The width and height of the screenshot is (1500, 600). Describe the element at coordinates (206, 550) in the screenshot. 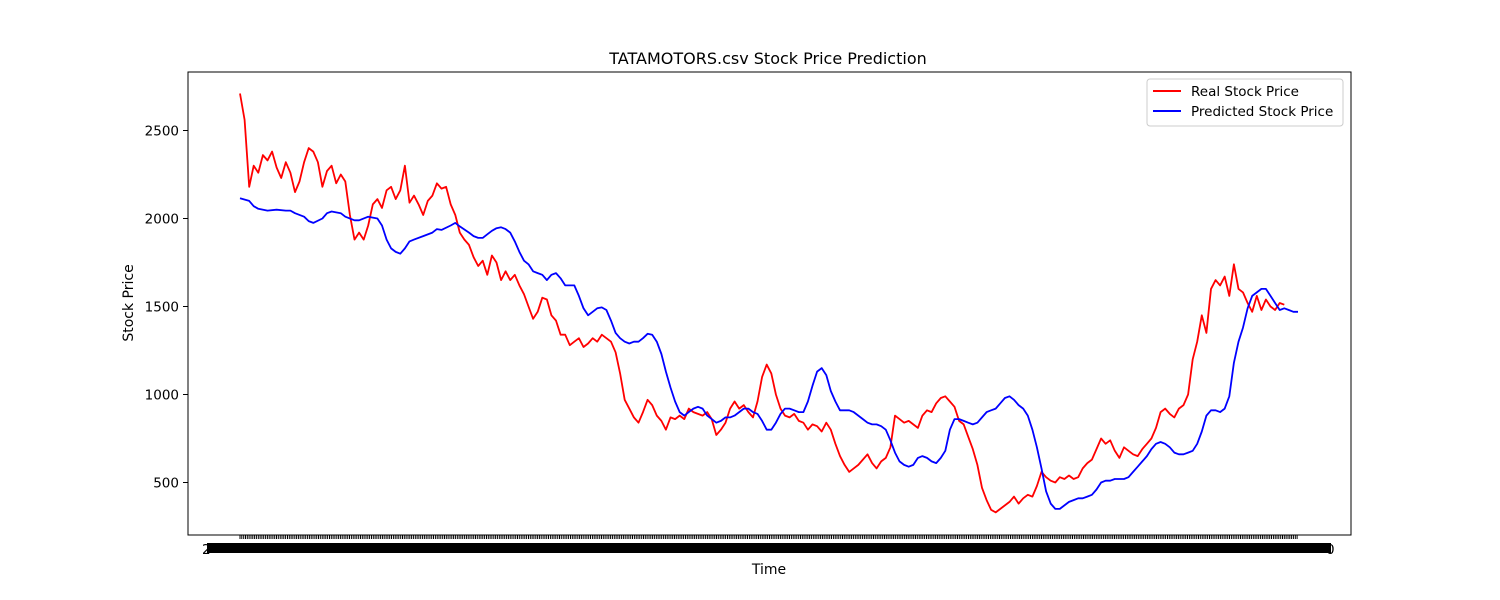

I see `x-tick-label-edge: 2` at that location.